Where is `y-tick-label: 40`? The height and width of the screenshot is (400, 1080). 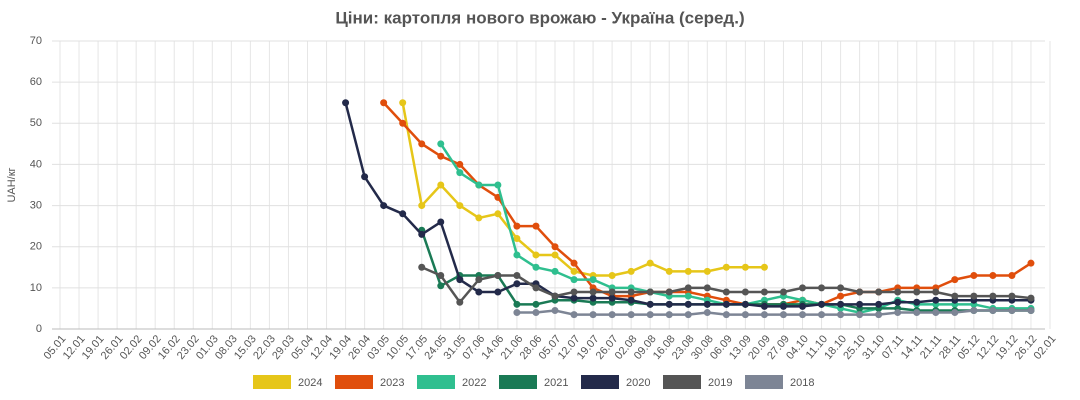
y-tick-label: 40 is located at coordinates (36, 164).